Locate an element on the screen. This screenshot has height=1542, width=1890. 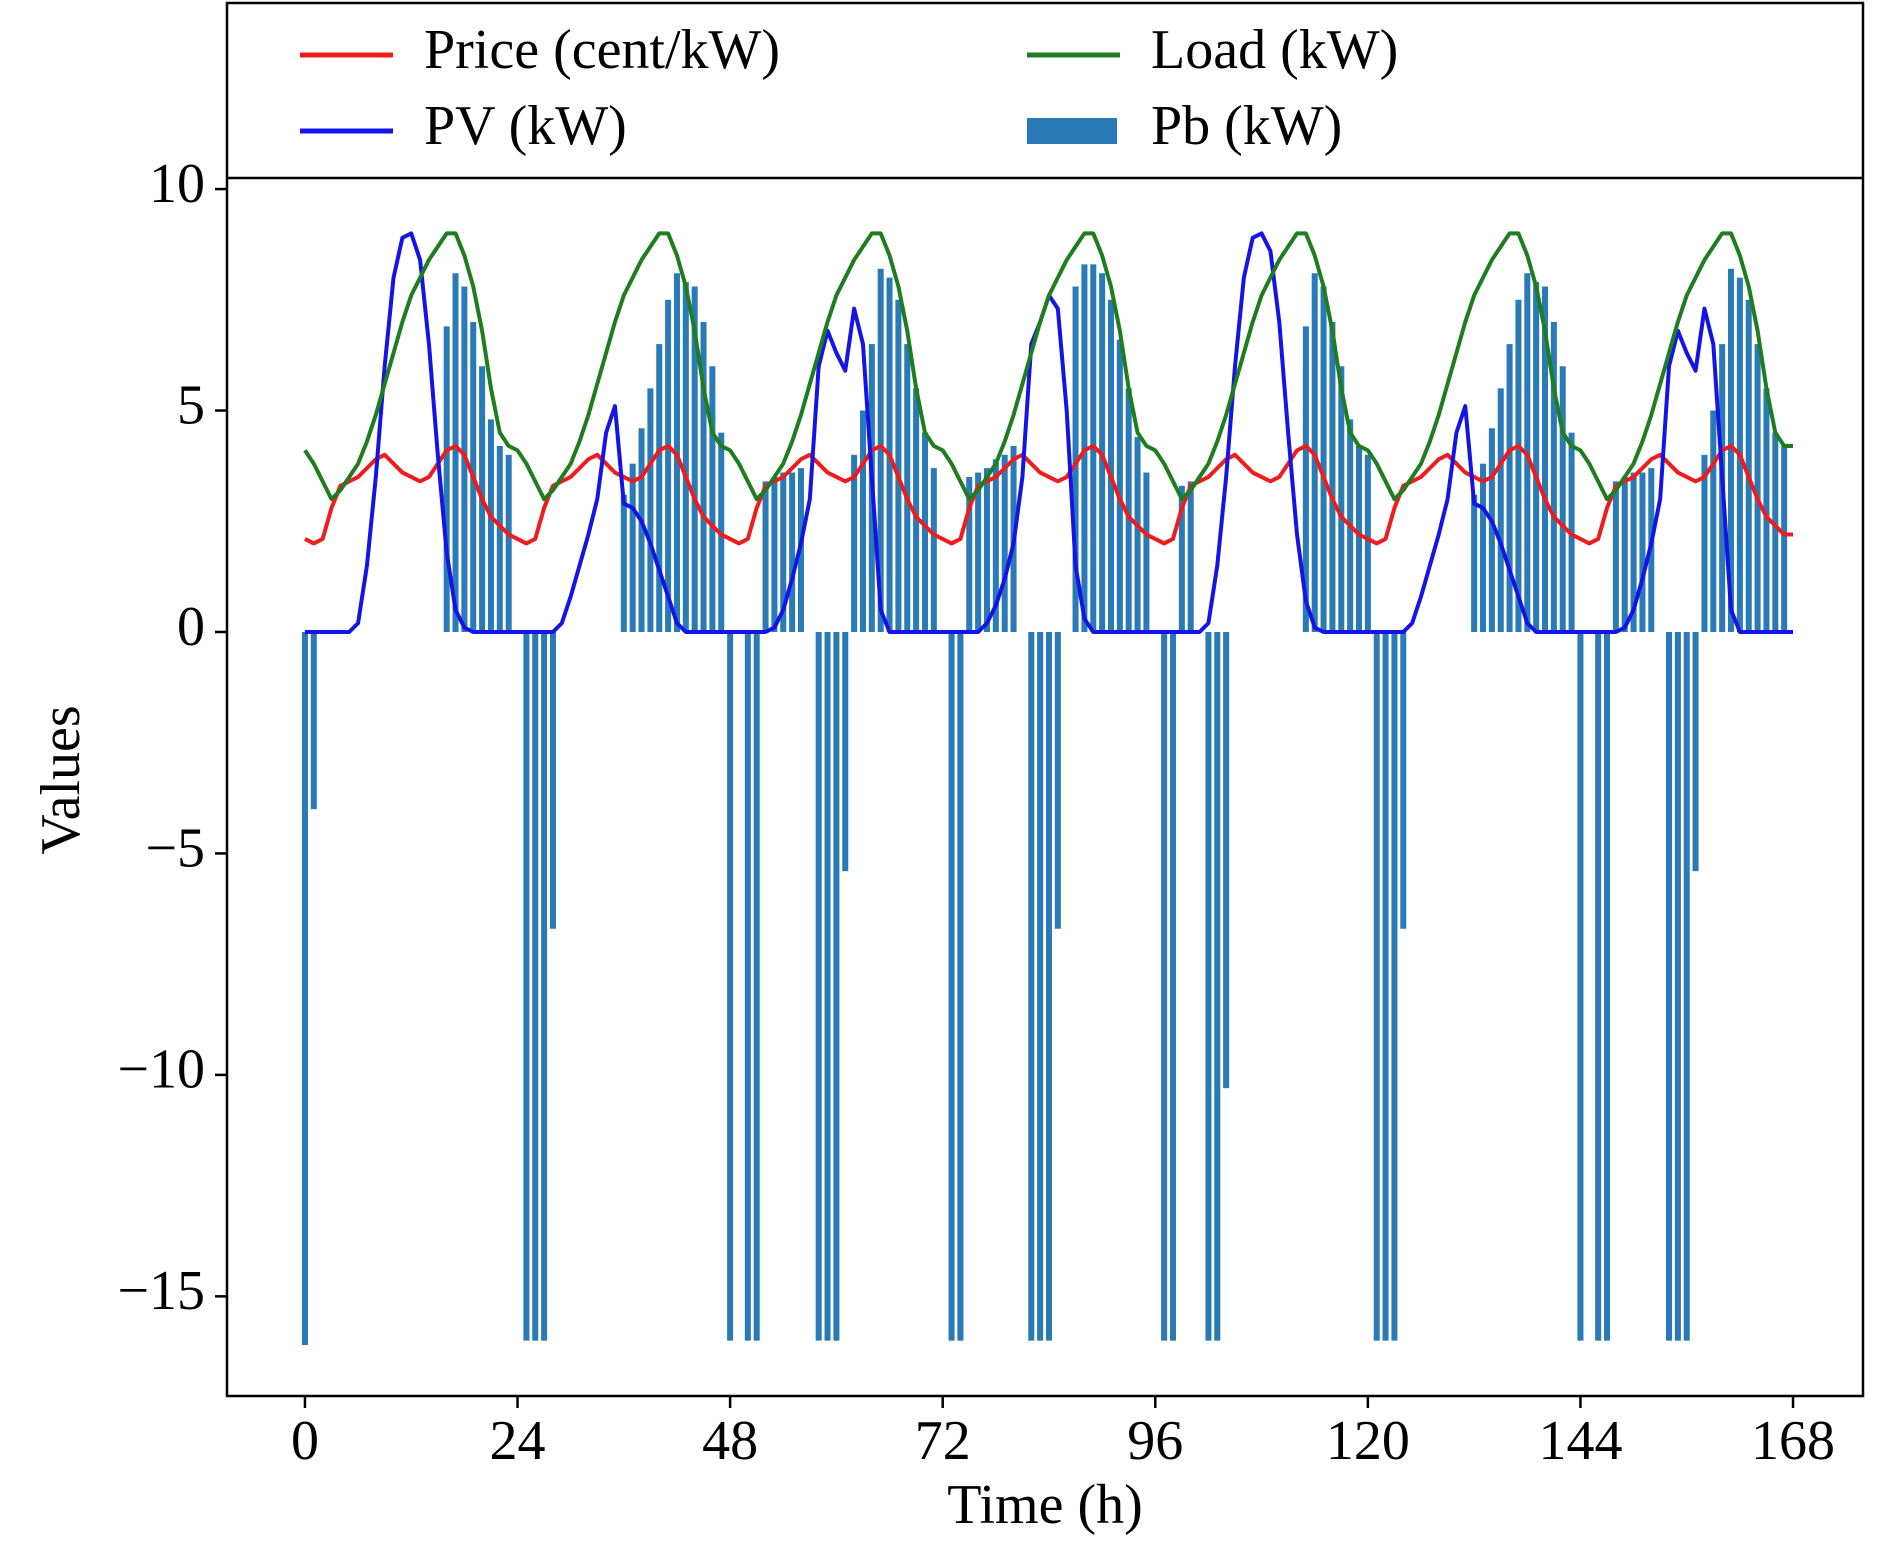
y-axis-label: Values is located at coordinates (61, 779).